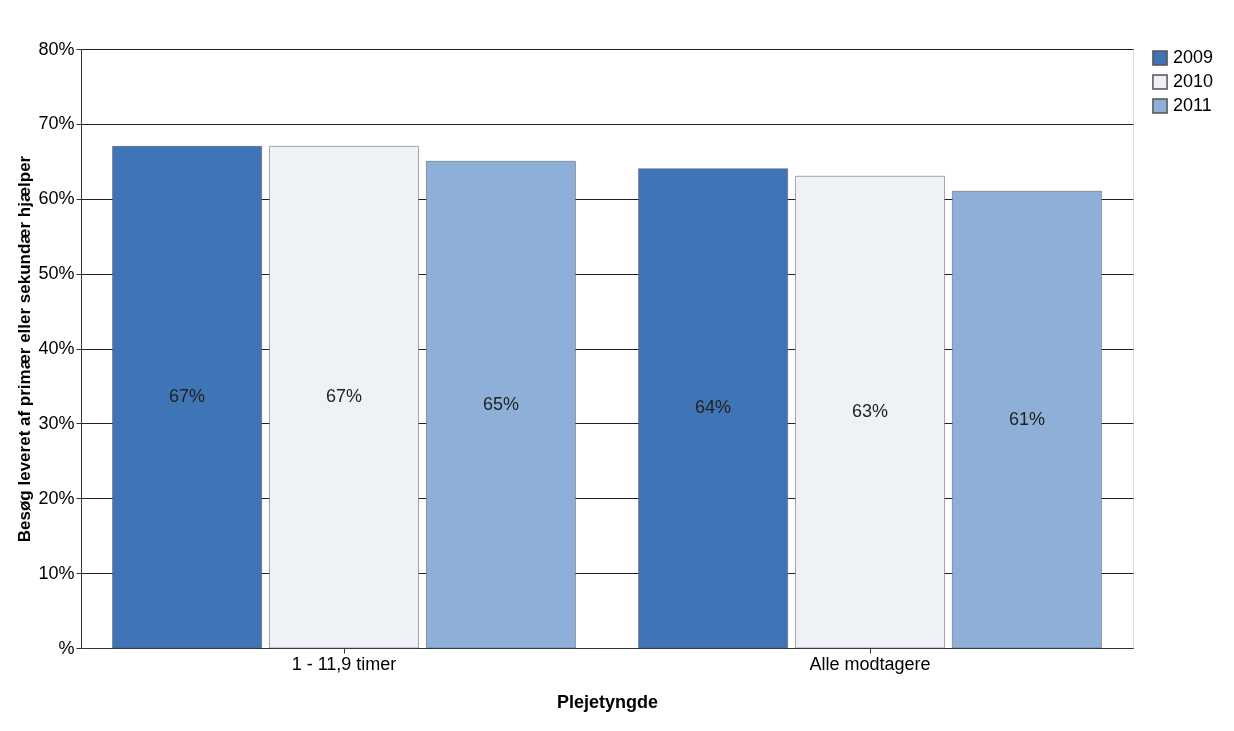 The image size is (1234, 731). Describe the element at coordinates (56, 48) in the screenshot. I see `y-tick-label: 80%` at that location.